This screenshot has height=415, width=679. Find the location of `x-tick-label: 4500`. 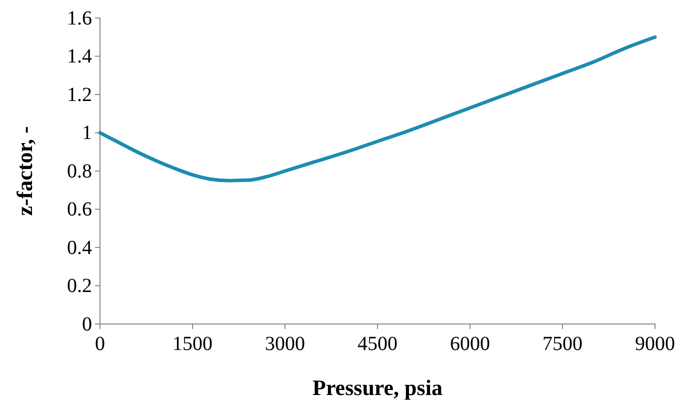

x-tick-label: 4500 is located at coordinates (378, 344).